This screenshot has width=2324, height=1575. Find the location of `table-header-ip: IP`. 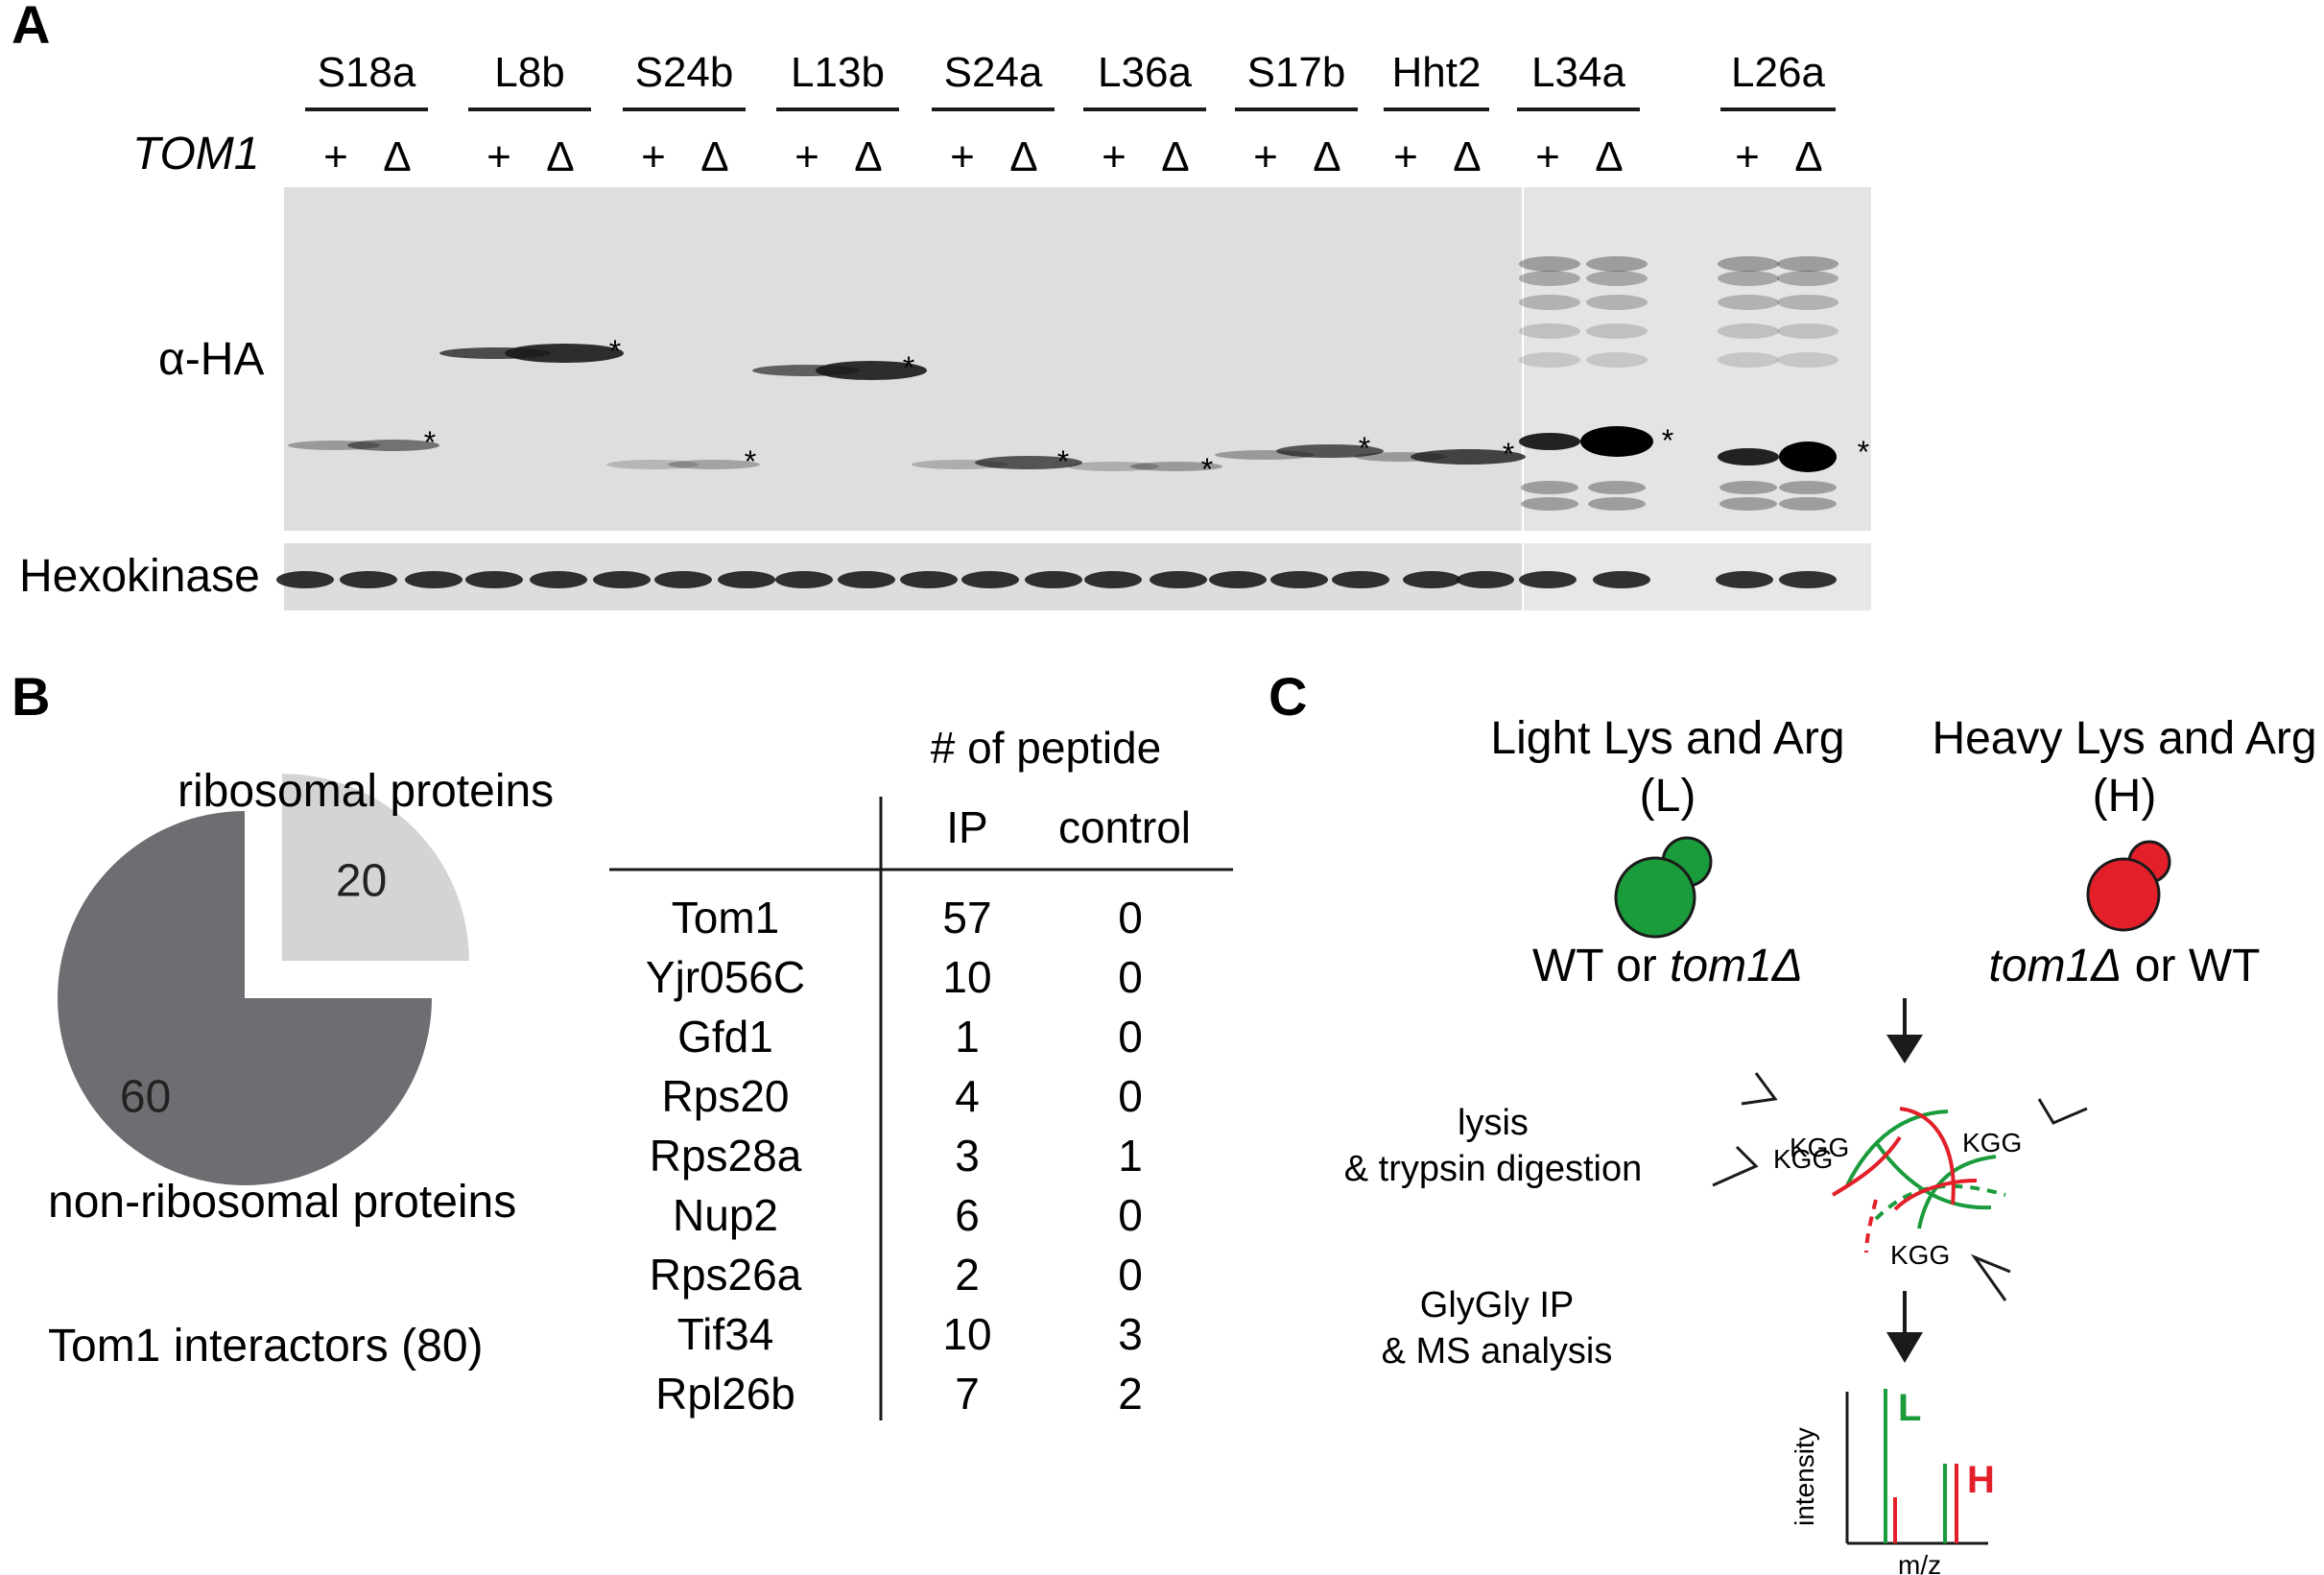

table-header-ip: IP is located at coordinates (967, 827).